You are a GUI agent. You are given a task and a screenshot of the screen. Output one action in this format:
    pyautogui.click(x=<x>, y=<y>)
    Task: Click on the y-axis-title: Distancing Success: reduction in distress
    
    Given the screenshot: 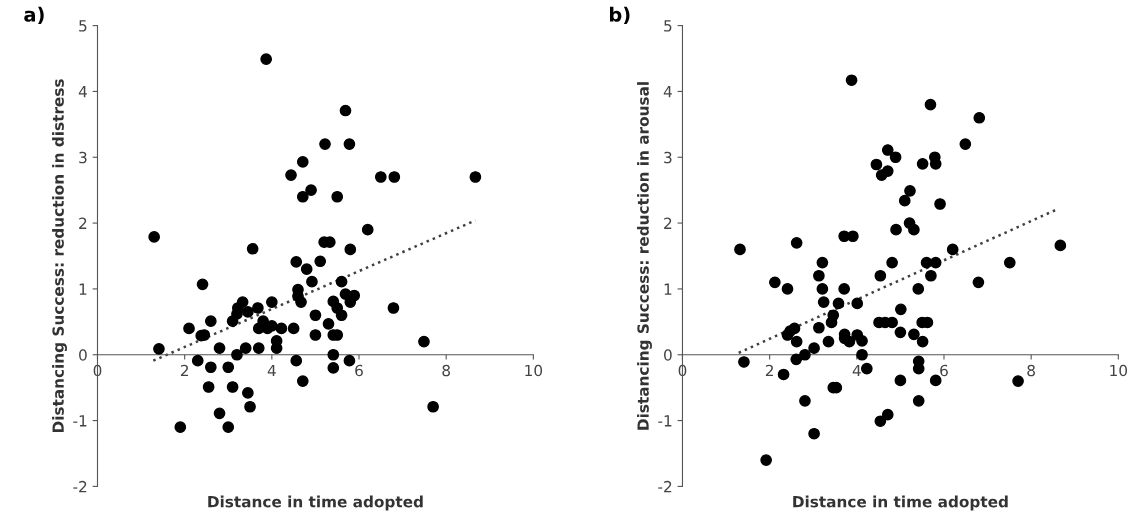 What is the action you would take?
    pyautogui.click(x=59, y=256)
    